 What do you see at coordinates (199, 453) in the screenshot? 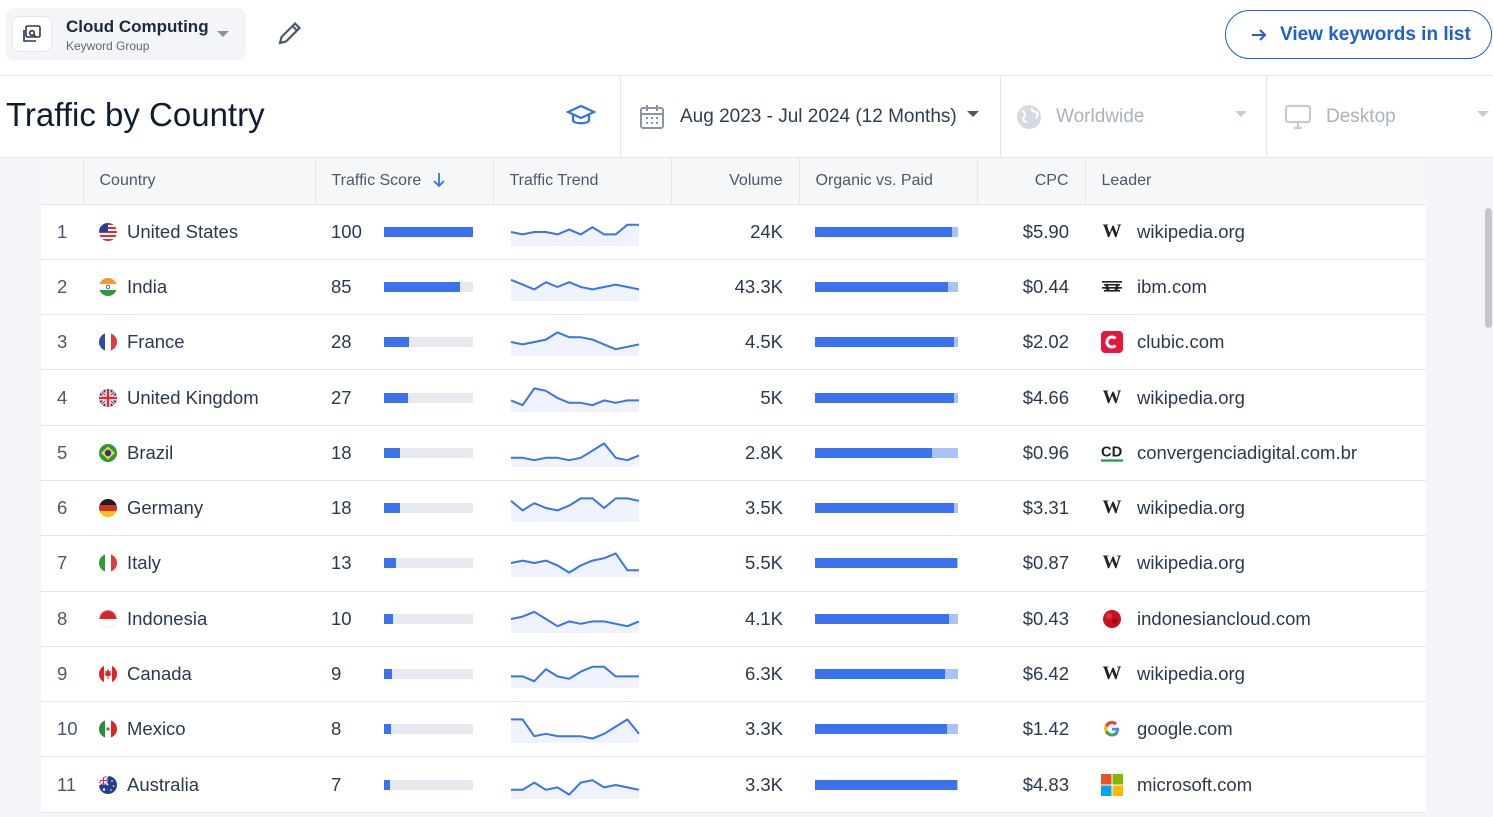
I see `country-cell: Brazil` at bounding box center [199, 453].